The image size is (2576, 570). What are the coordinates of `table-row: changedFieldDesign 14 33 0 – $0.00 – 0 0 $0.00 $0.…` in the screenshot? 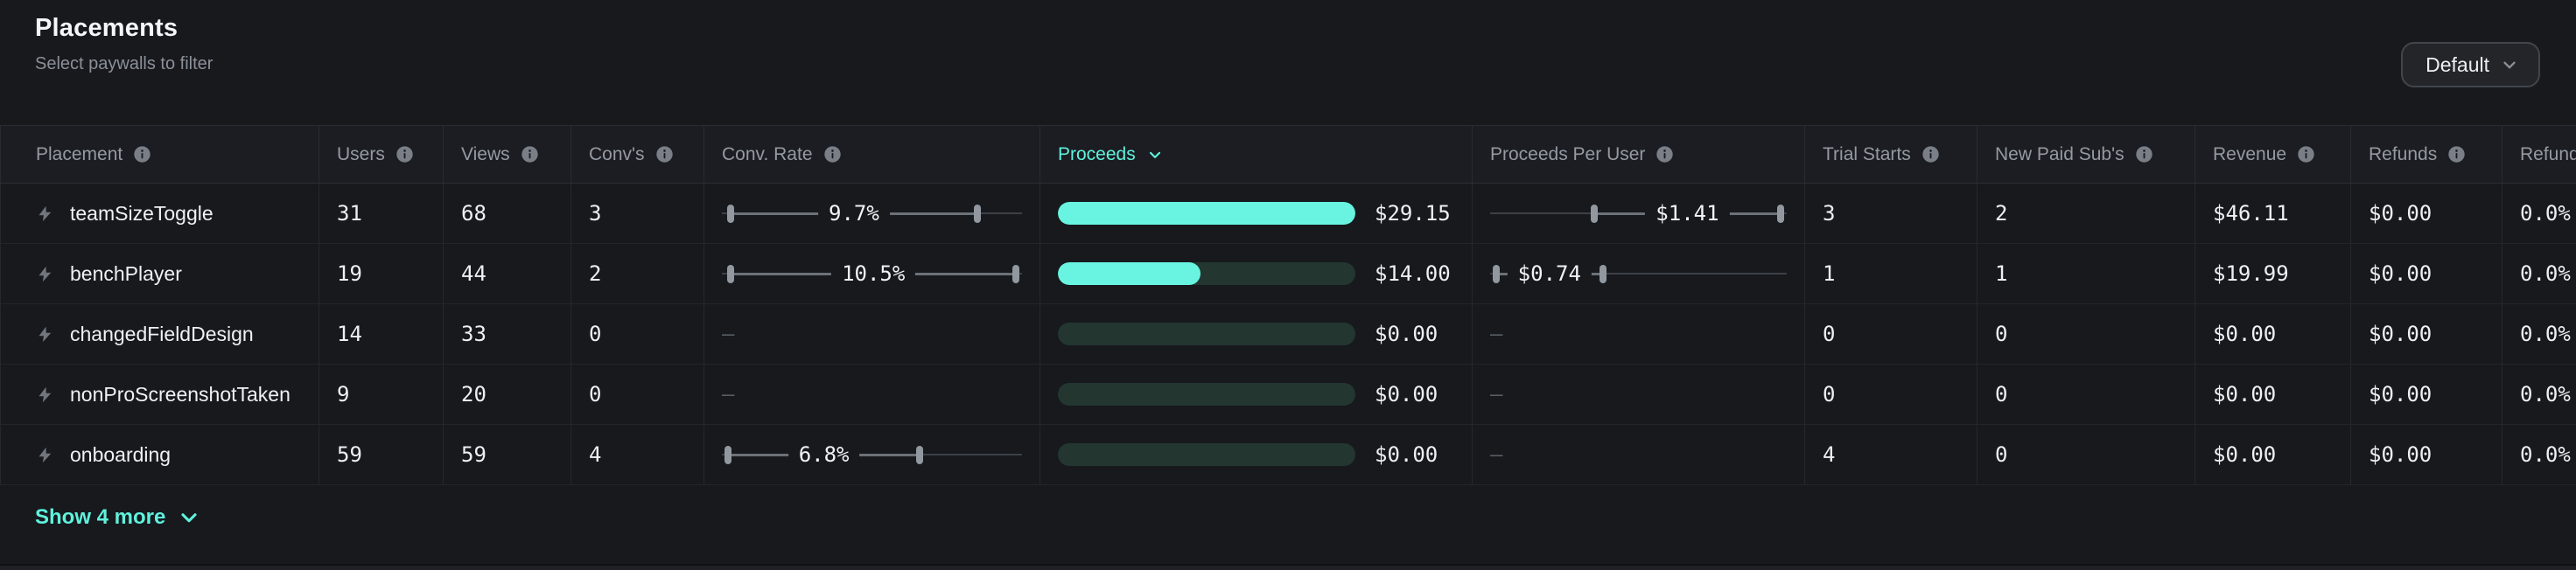 It's located at (1288, 334).